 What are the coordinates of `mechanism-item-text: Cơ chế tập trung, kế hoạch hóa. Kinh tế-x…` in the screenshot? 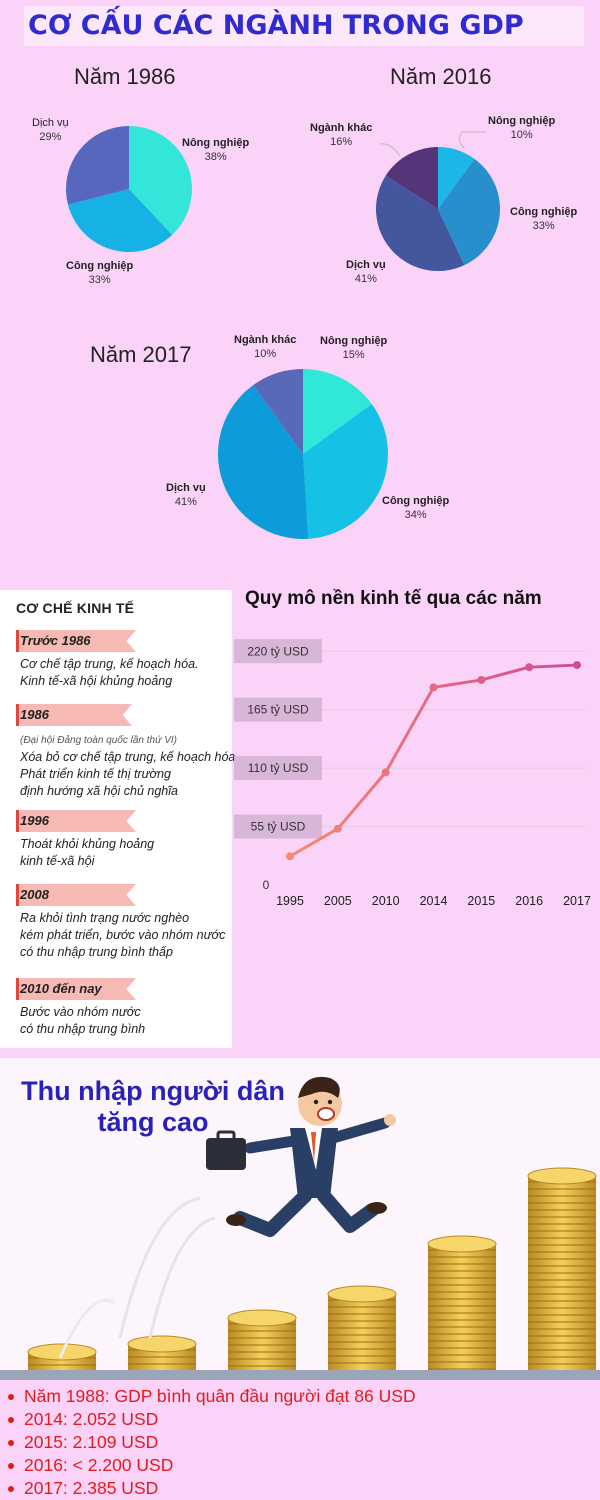 It's located at (109, 672).